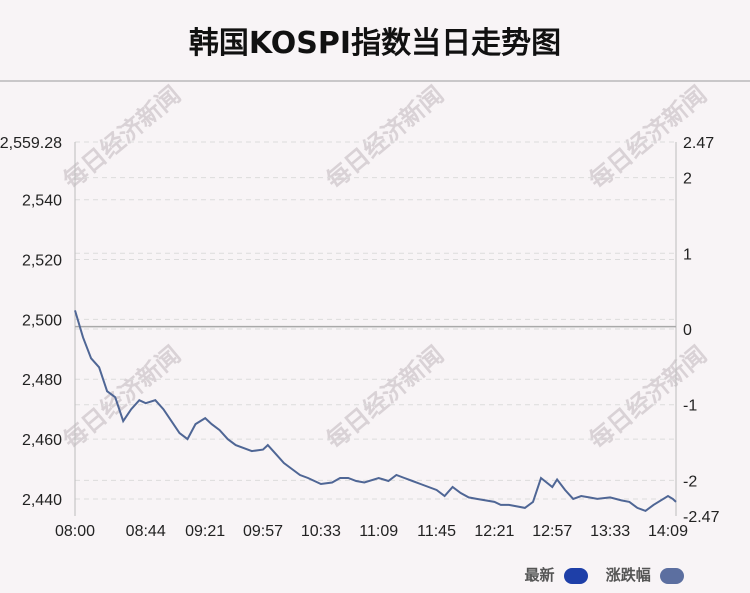 The width and height of the screenshot is (750, 593). What do you see at coordinates (690, 406) in the screenshot?
I see `y-right-tick-label: -1` at bounding box center [690, 406].